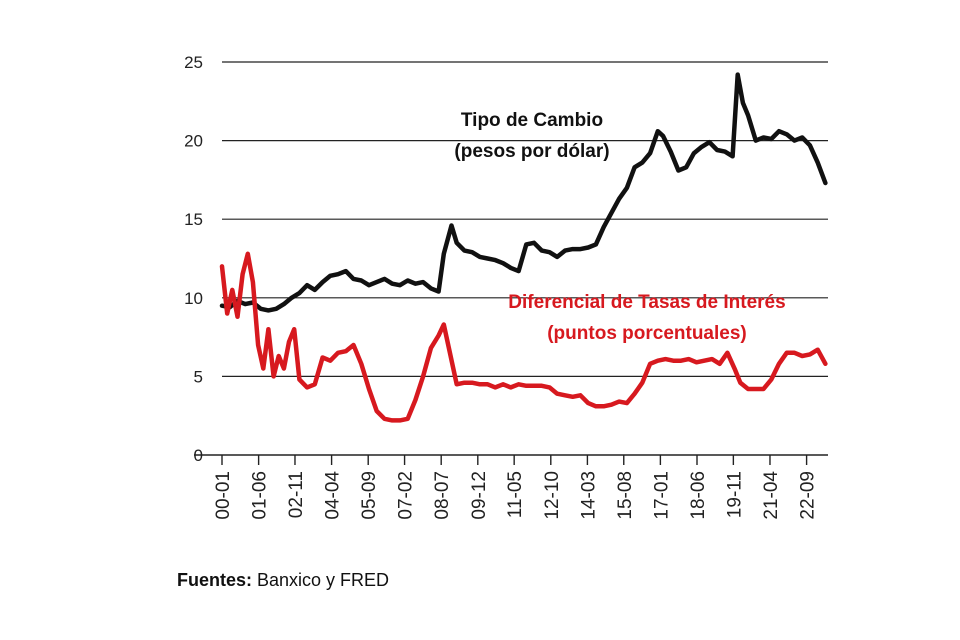 This screenshot has width=960, height=640. What do you see at coordinates (646, 302) in the screenshot?
I see `rate-diff-label-line-1: Diferencial de Tasas de Interés` at bounding box center [646, 302].